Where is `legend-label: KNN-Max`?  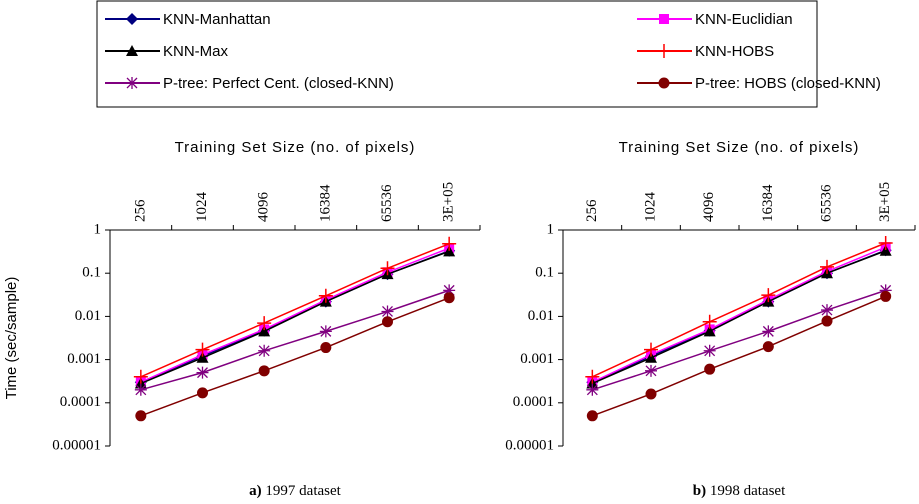 legend-label: KNN-Max is located at coordinates (196, 51).